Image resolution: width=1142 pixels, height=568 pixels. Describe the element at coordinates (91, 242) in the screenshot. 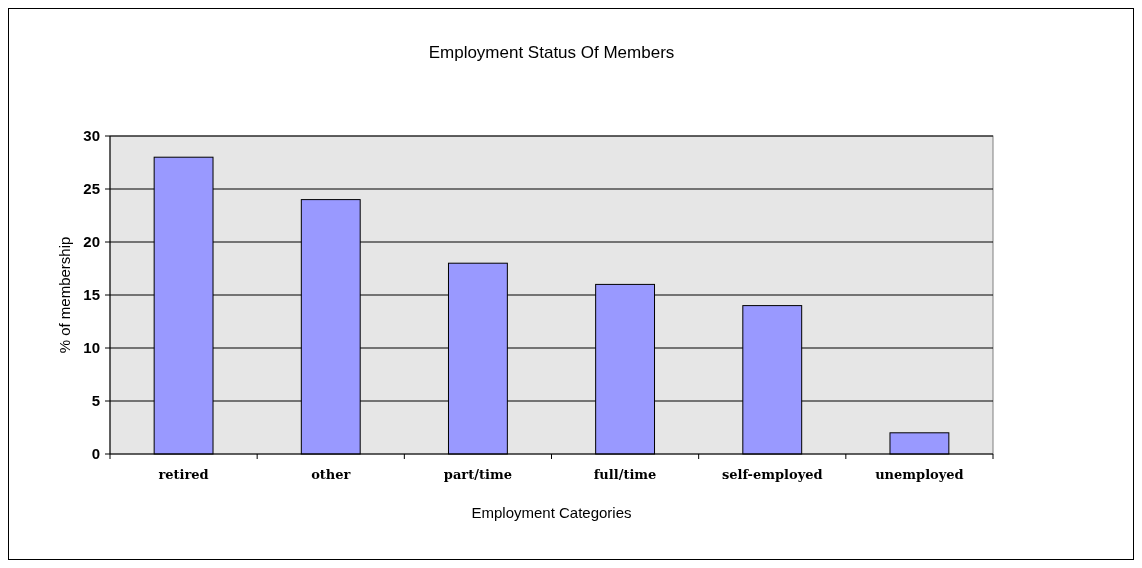

I see `y-tick-label: 20` at that location.